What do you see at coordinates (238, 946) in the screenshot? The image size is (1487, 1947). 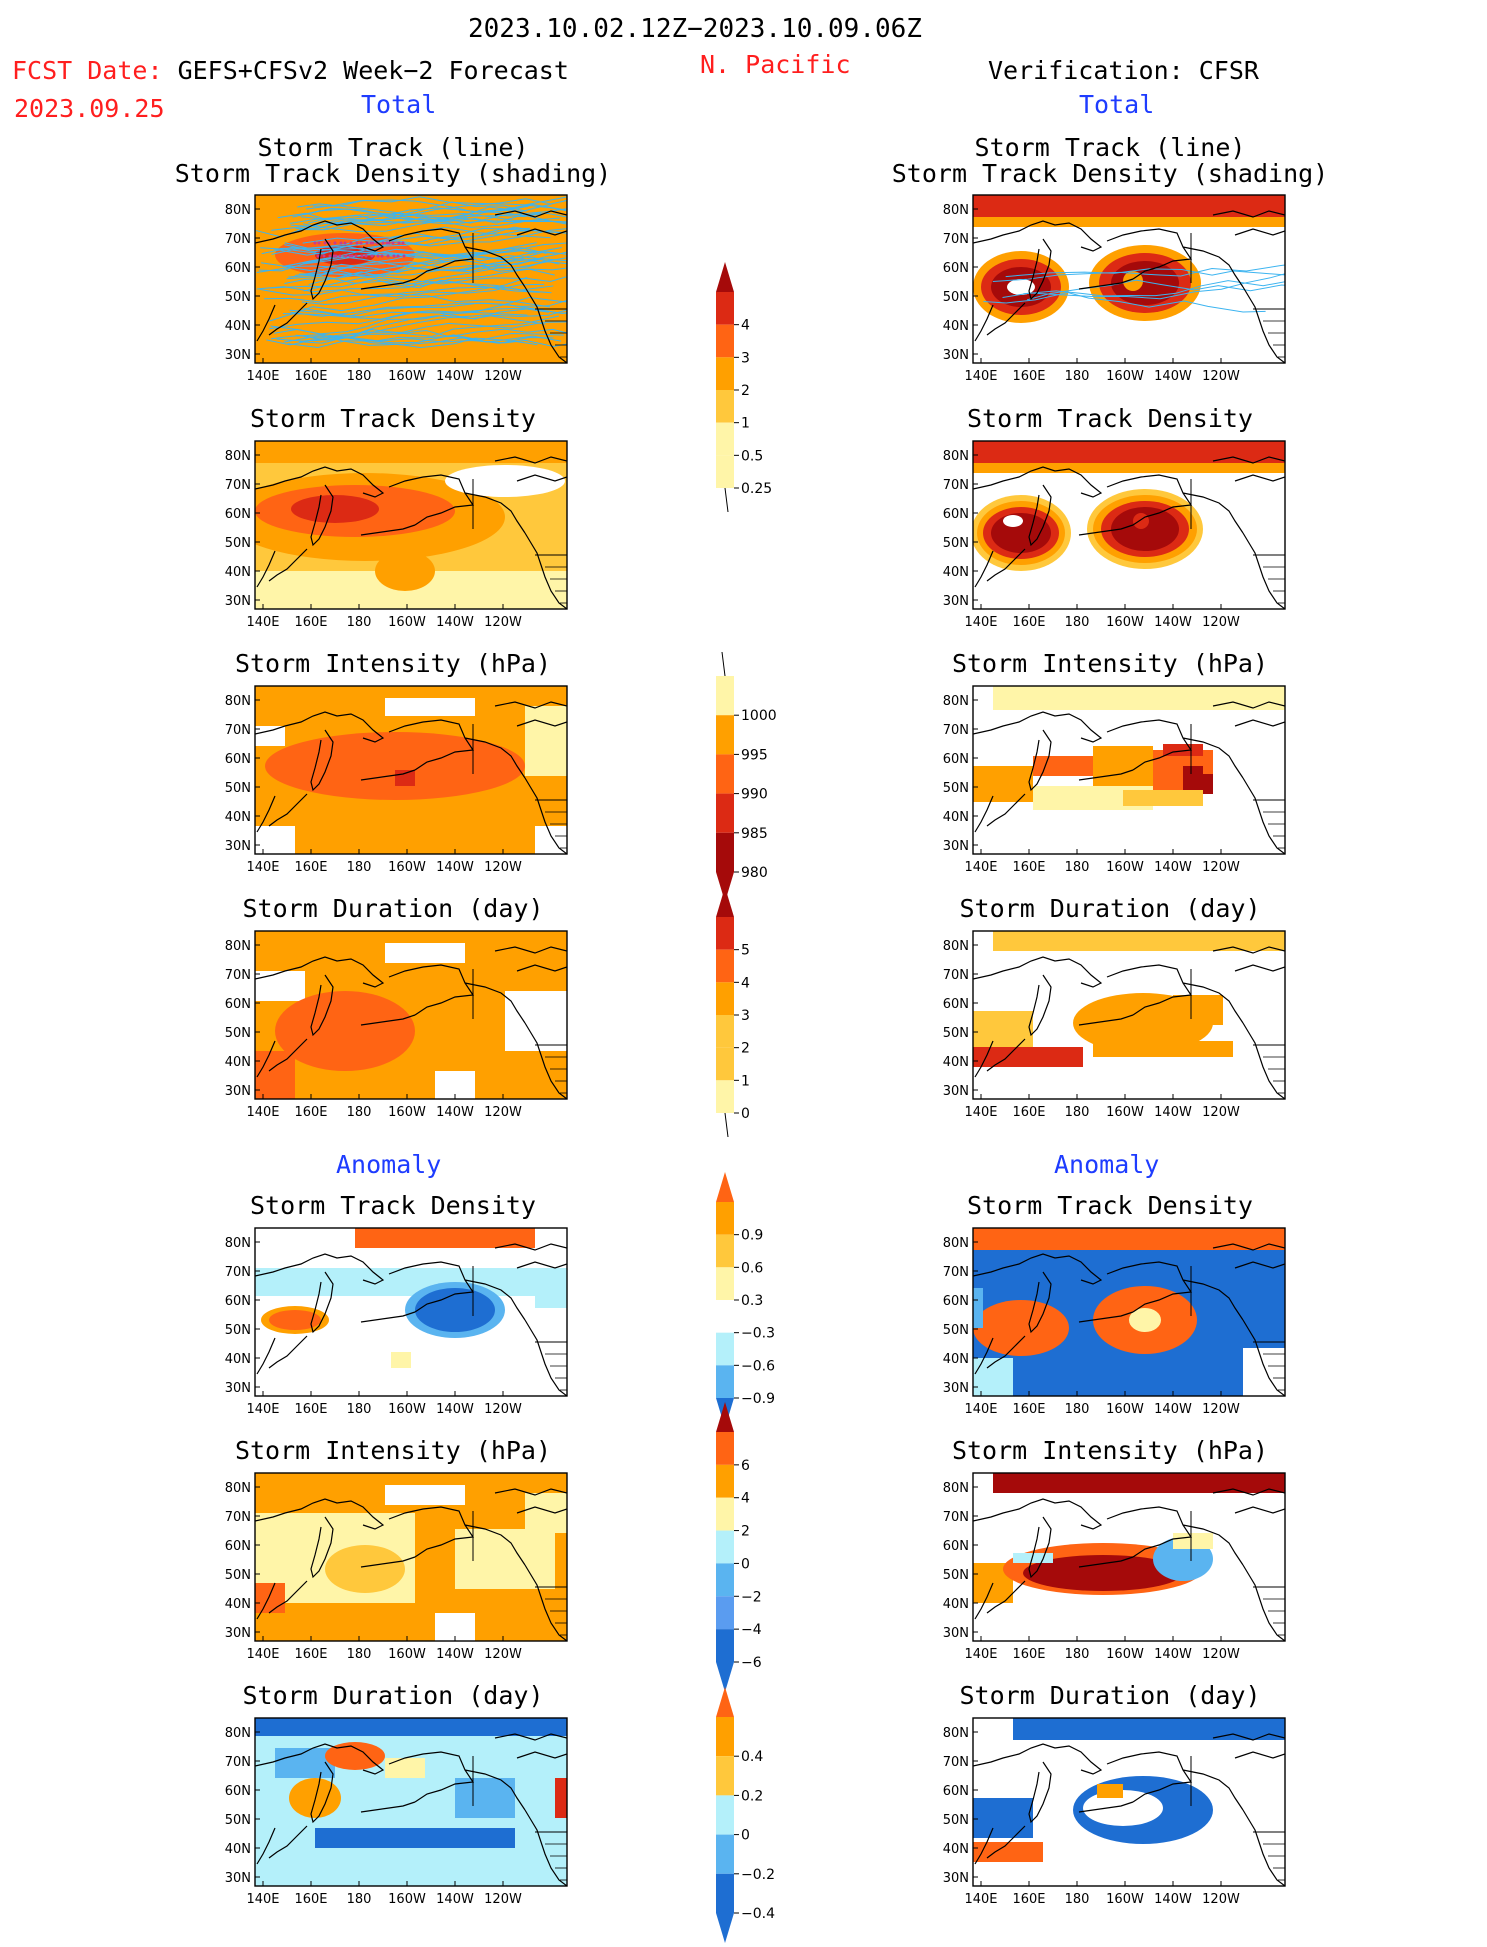 I see `lat-tick-label: 80N` at bounding box center [238, 946].